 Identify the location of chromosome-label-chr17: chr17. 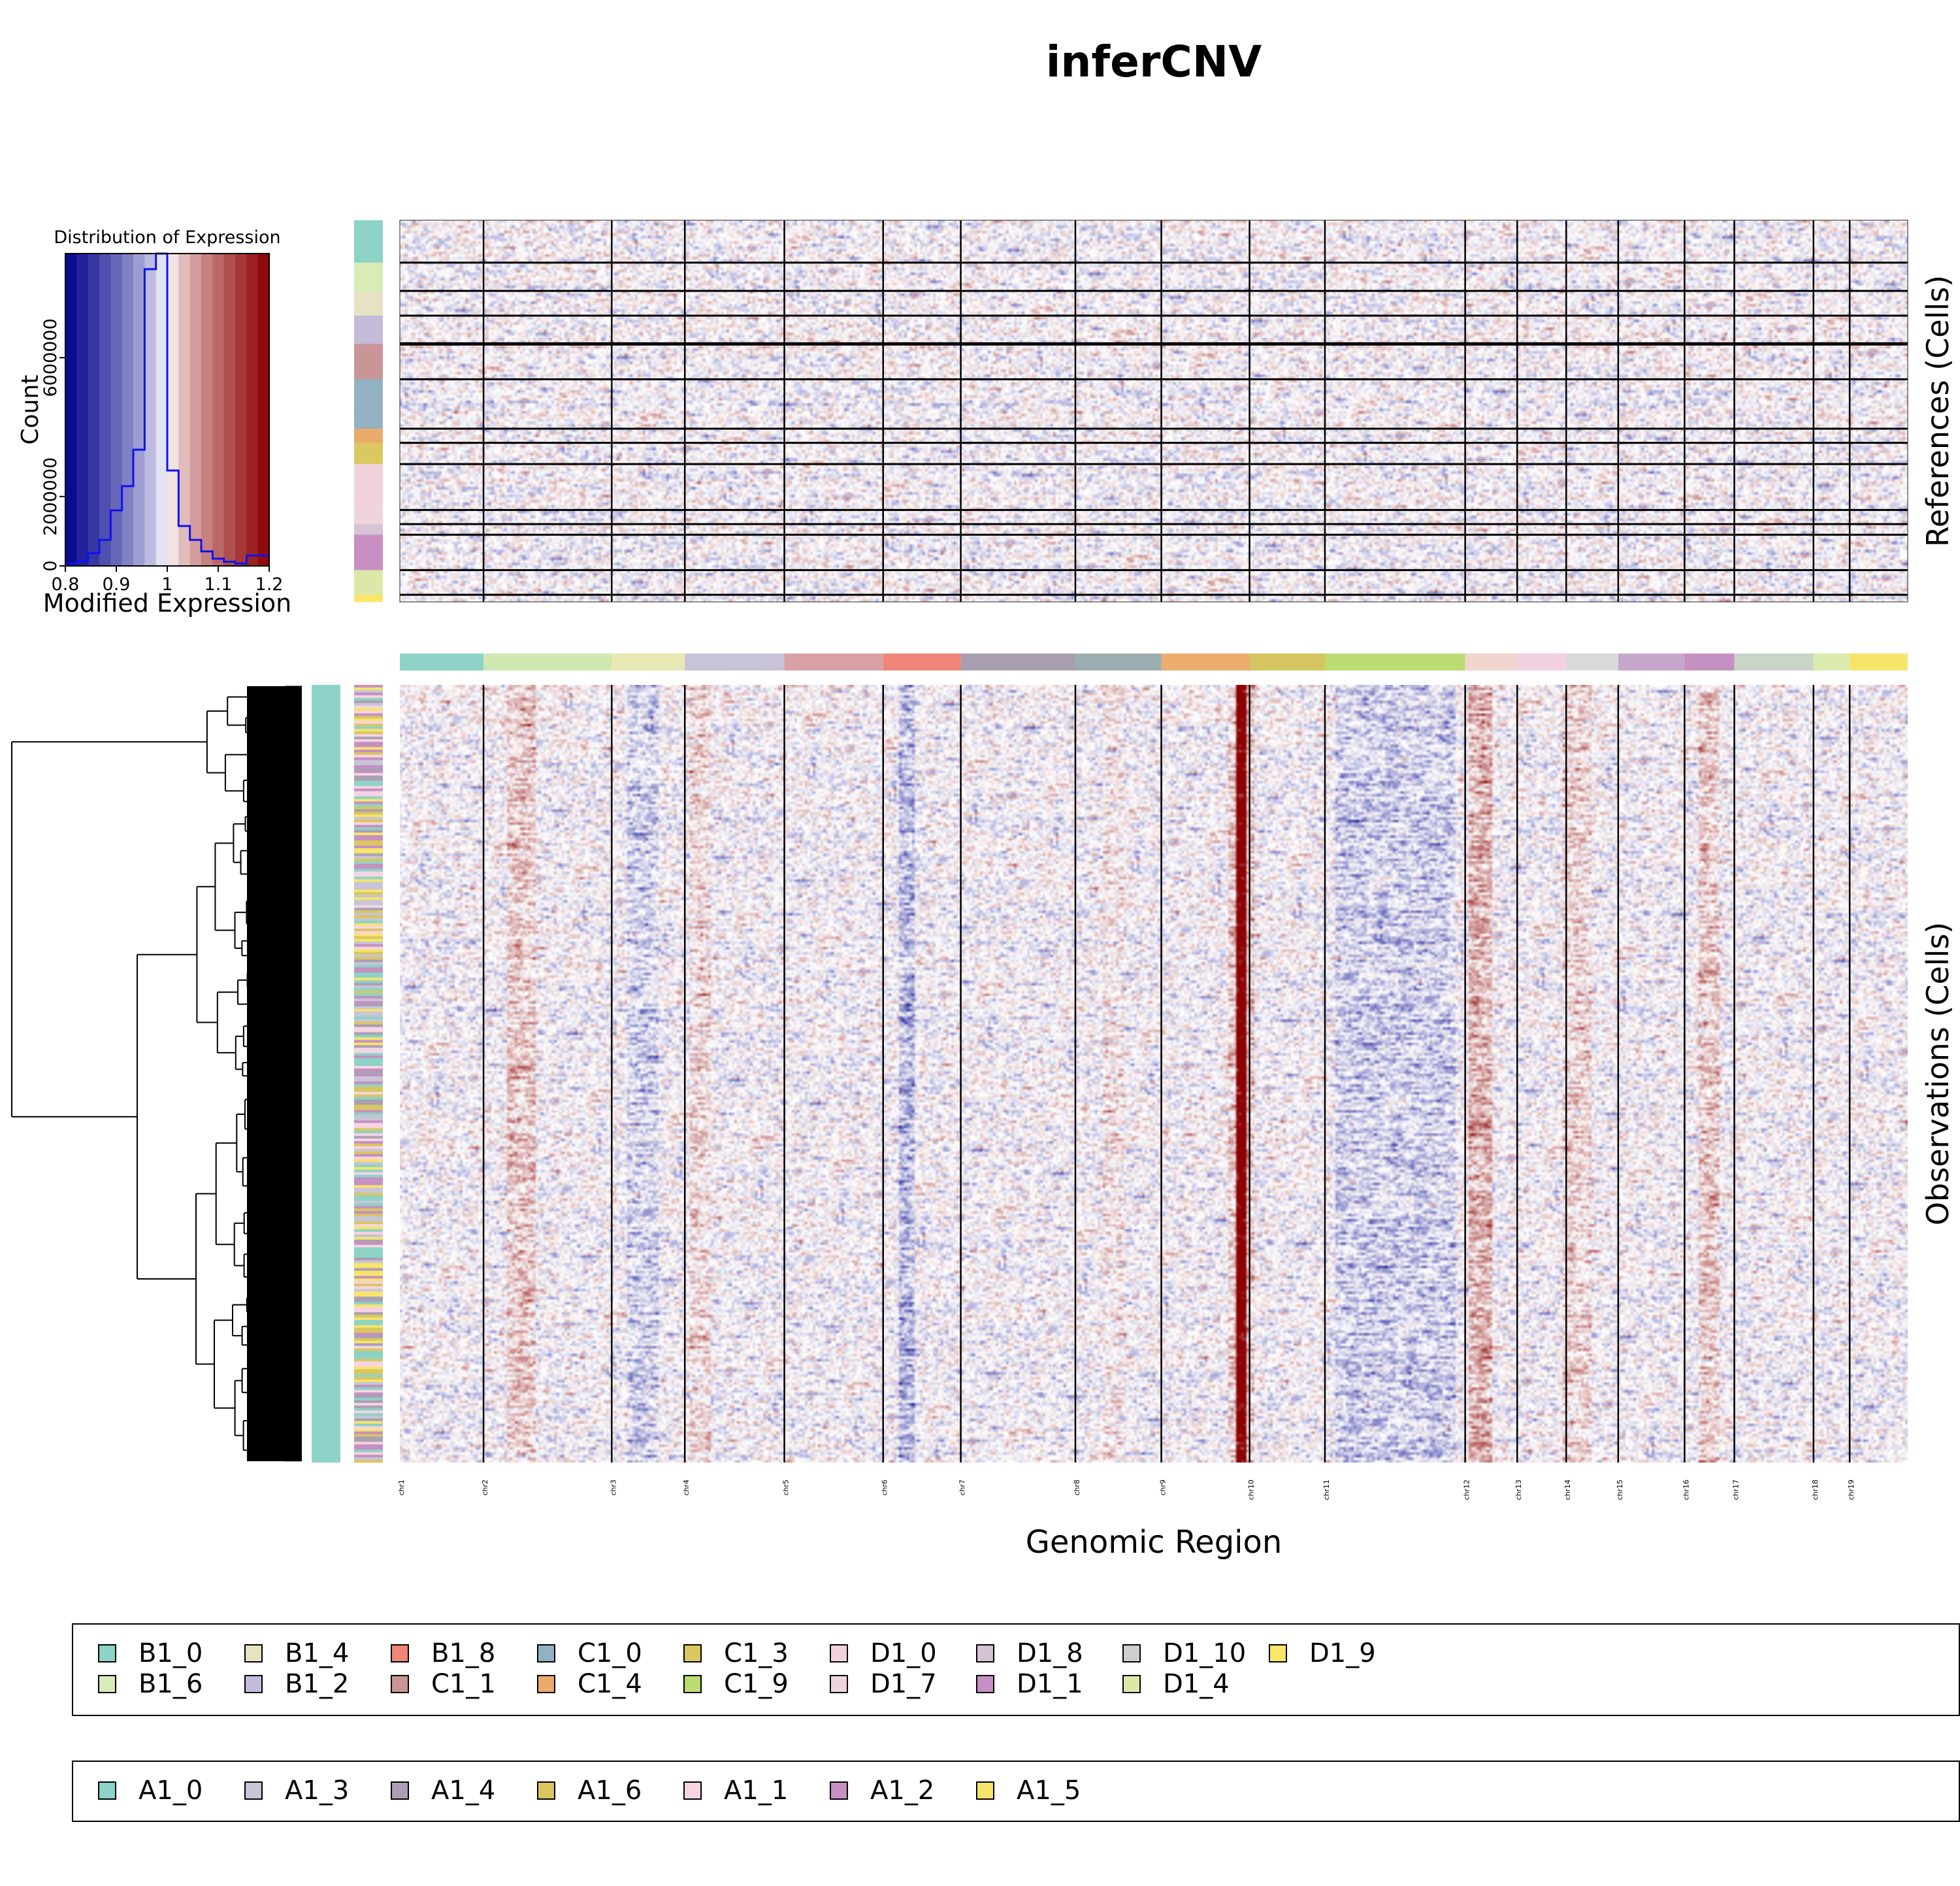
(1736, 1490).